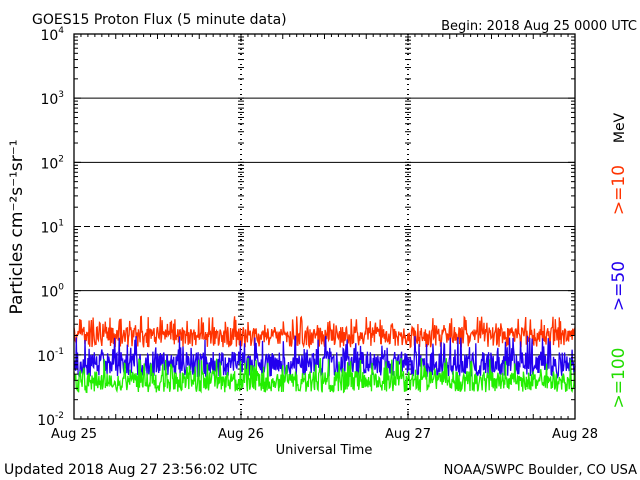 The height and width of the screenshot is (480, 640). What do you see at coordinates (52, 292) in the screenshot?
I see `y-tick-label: 10⁰` at bounding box center [52, 292].